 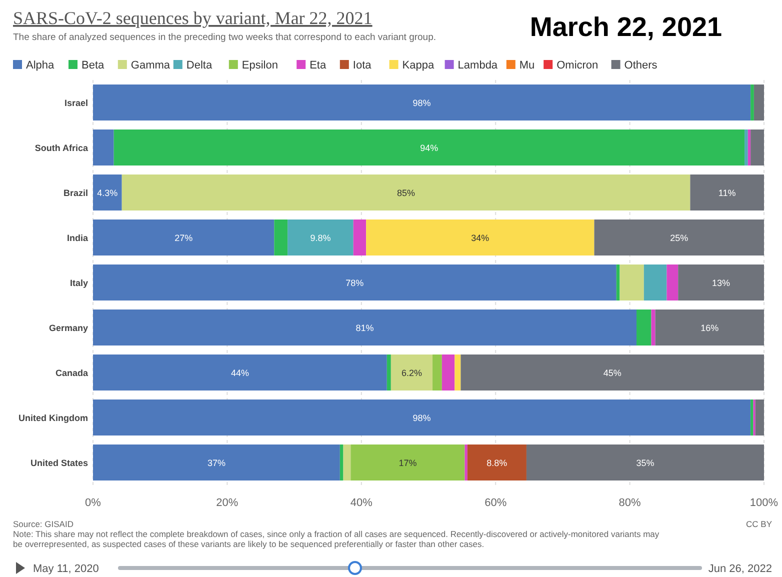 I want to click on data-label: 27%, so click(x=183, y=238).